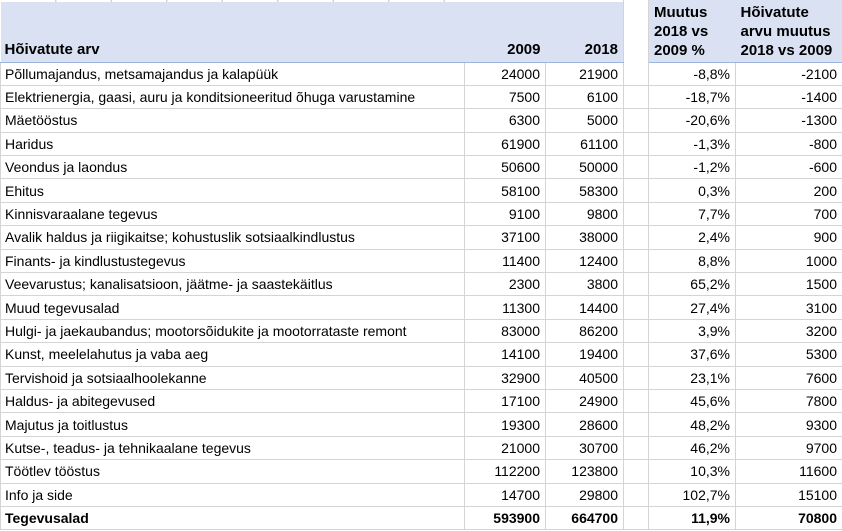  Describe the element at coordinates (692, 354) in the screenshot. I see `change-pct-cell: 37,6%` at that location.